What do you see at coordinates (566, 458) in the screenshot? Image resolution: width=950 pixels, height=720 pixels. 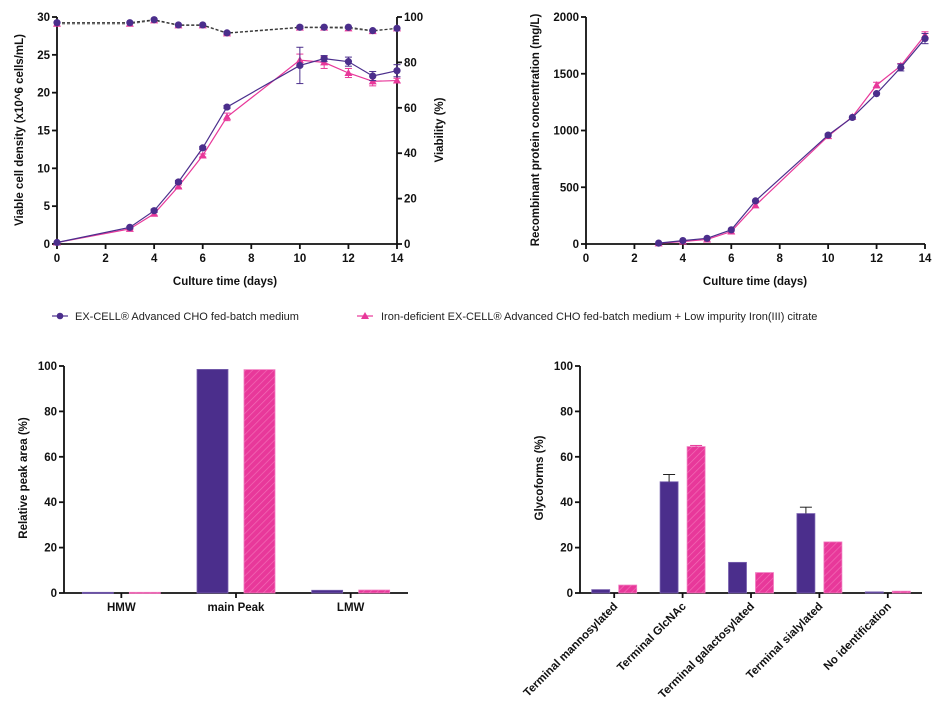 I see `y-tick-label: 60` at bounding box center [566, 458].